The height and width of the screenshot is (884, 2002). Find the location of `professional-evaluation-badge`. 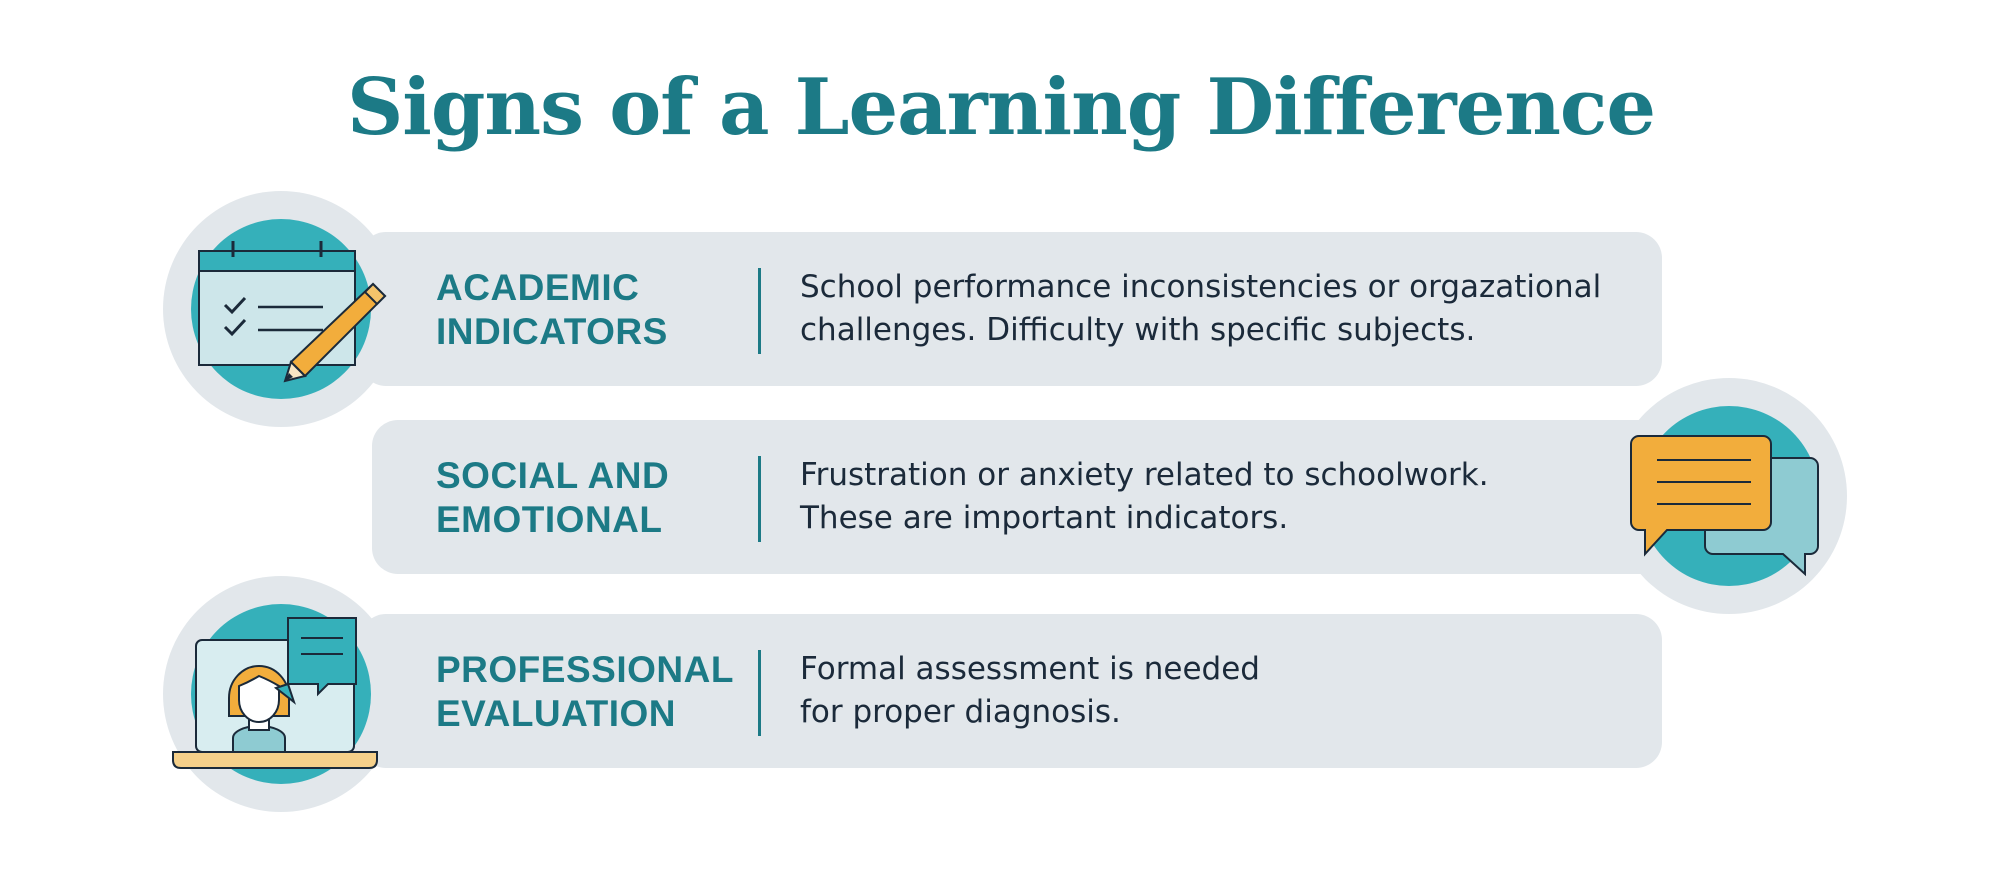

professional-evaluation-badge is located at coordinates (281, 694).